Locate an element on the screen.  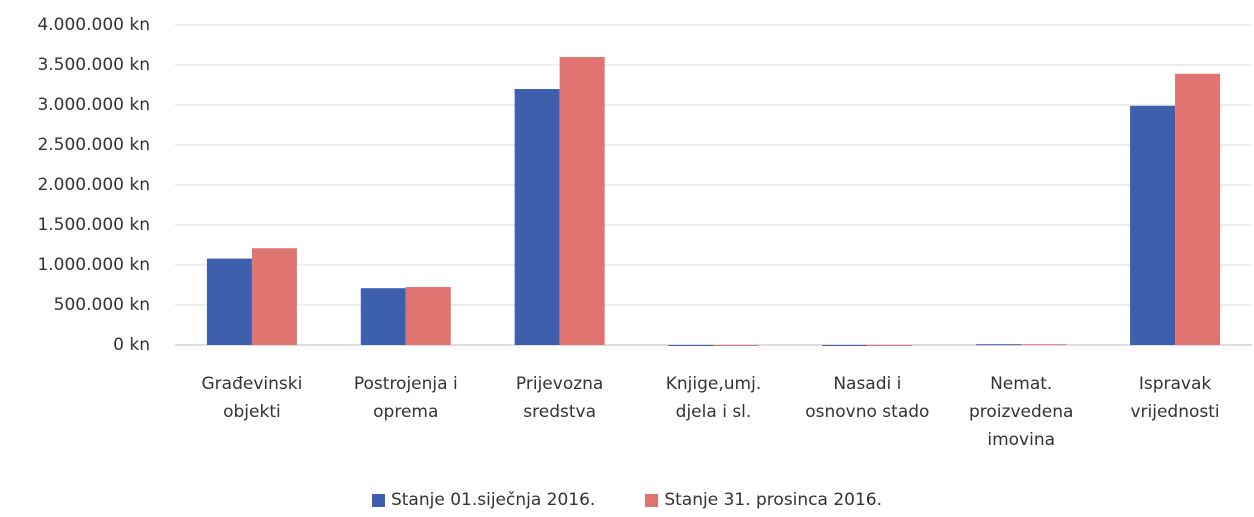
legend-label: Stanje 01.siječnja 2016. is located at coordinates (493, 500).